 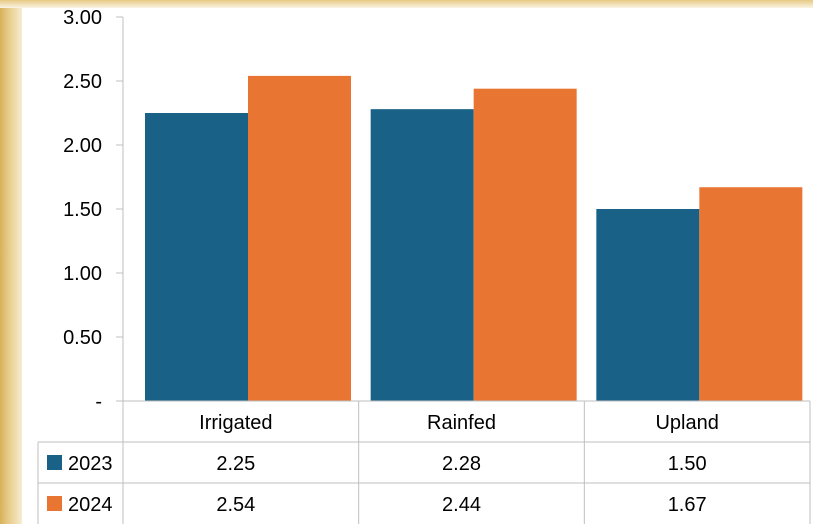 I want to click on background-texture, so click(x=11, y=262).